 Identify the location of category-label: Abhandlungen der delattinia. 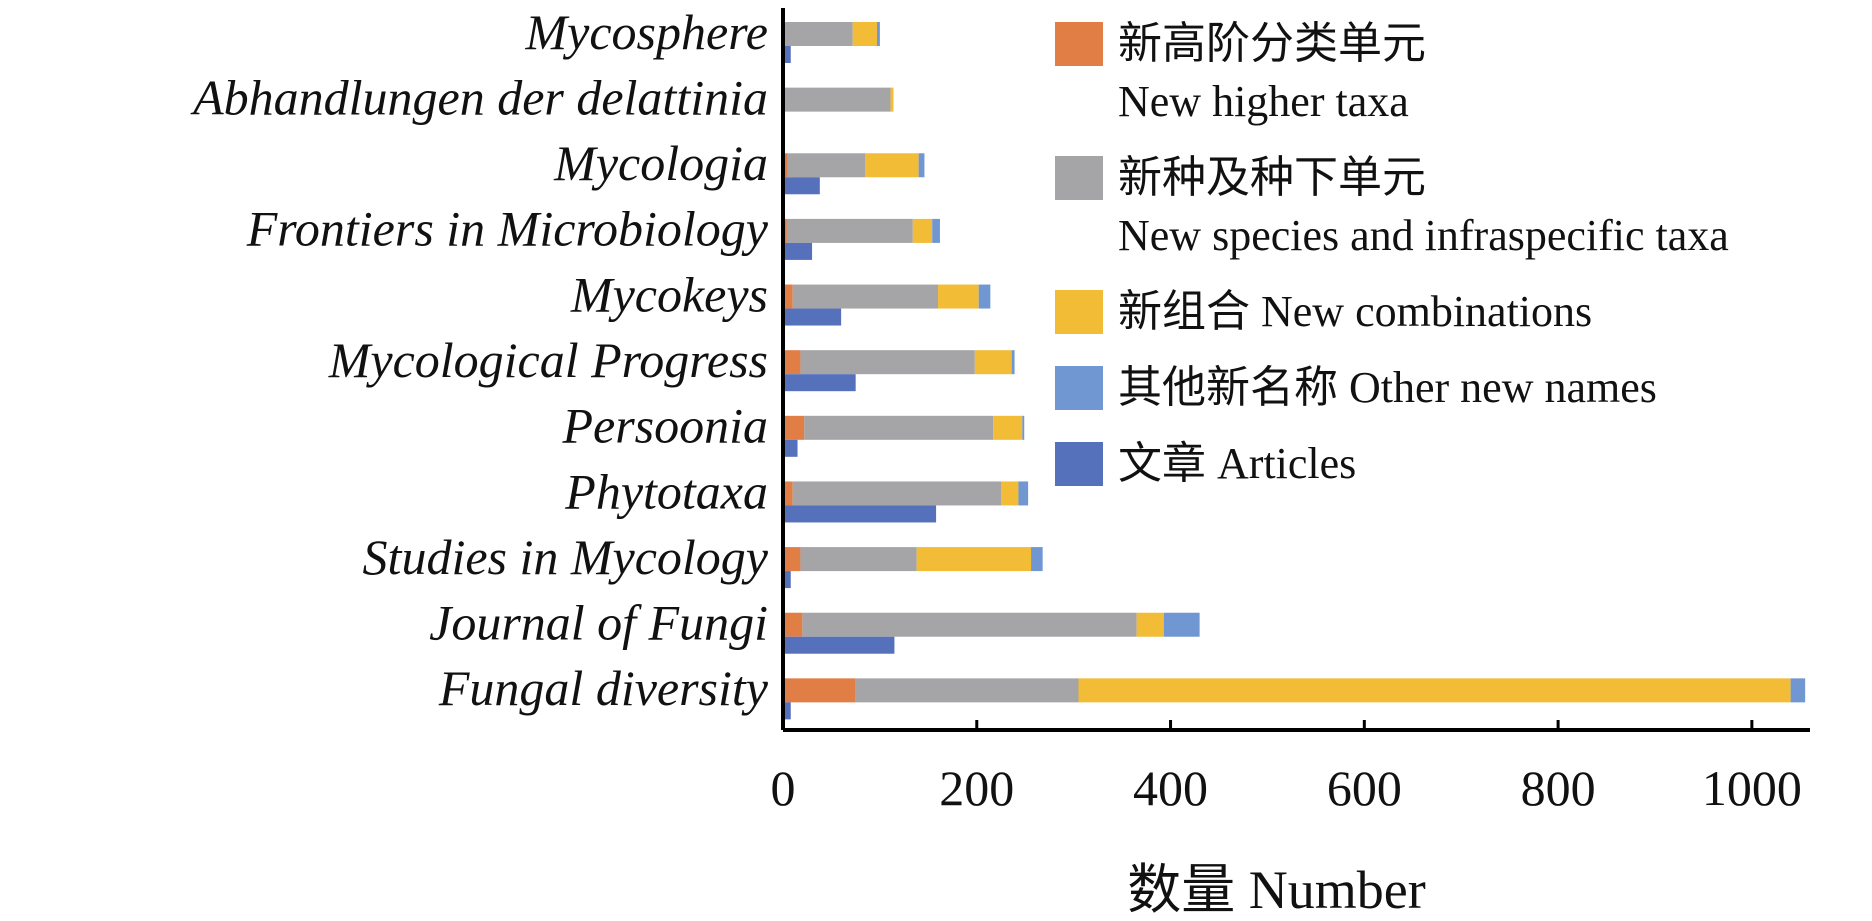
(479, 97).